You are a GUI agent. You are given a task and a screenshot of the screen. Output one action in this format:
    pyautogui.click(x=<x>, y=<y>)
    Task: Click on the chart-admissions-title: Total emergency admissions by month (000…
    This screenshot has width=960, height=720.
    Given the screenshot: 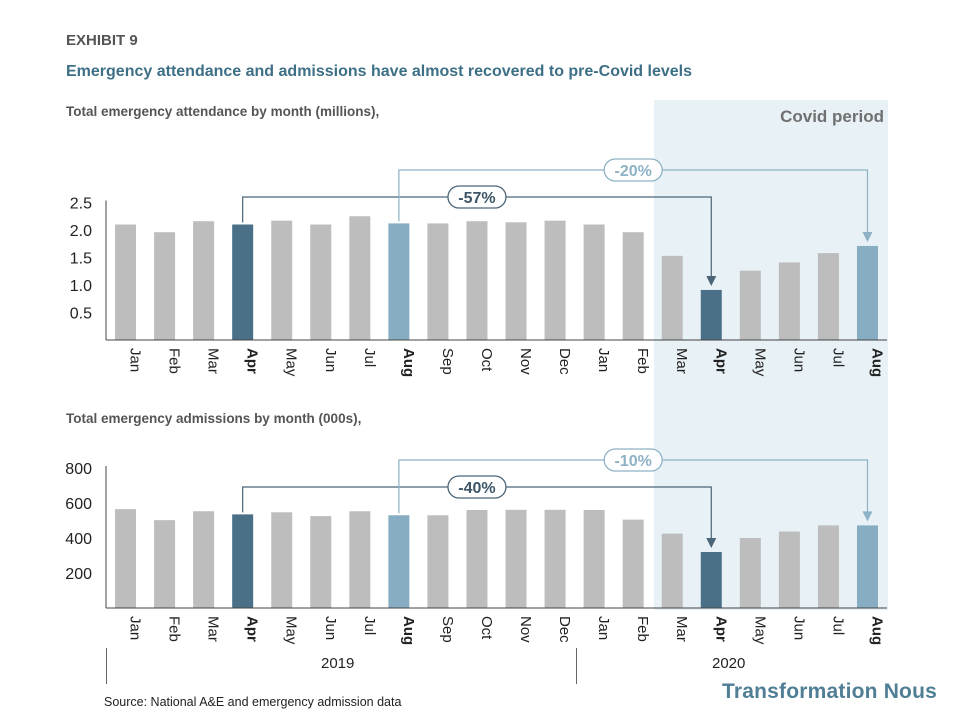 What is the action you would take?
    pyautogui.click(x=214, y=418)
    